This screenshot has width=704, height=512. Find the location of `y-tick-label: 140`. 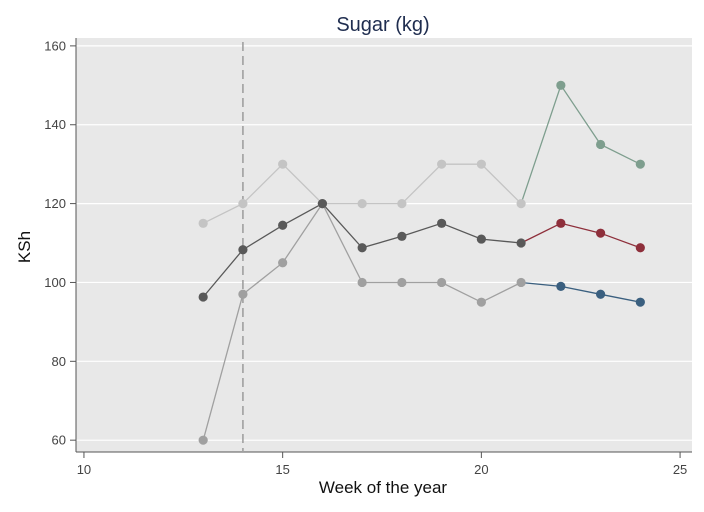

y-tick-label: 140 is located at coordinates (55, 124).